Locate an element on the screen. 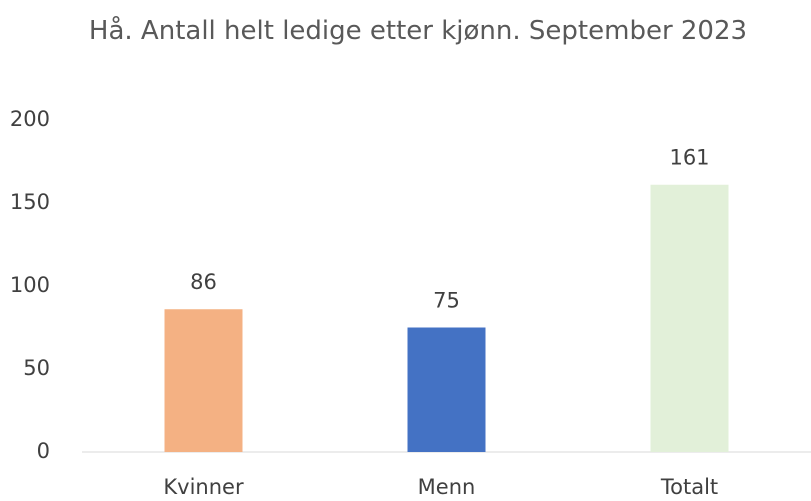  x-tick-label: Kvinner is located at coordinates (203, 487).